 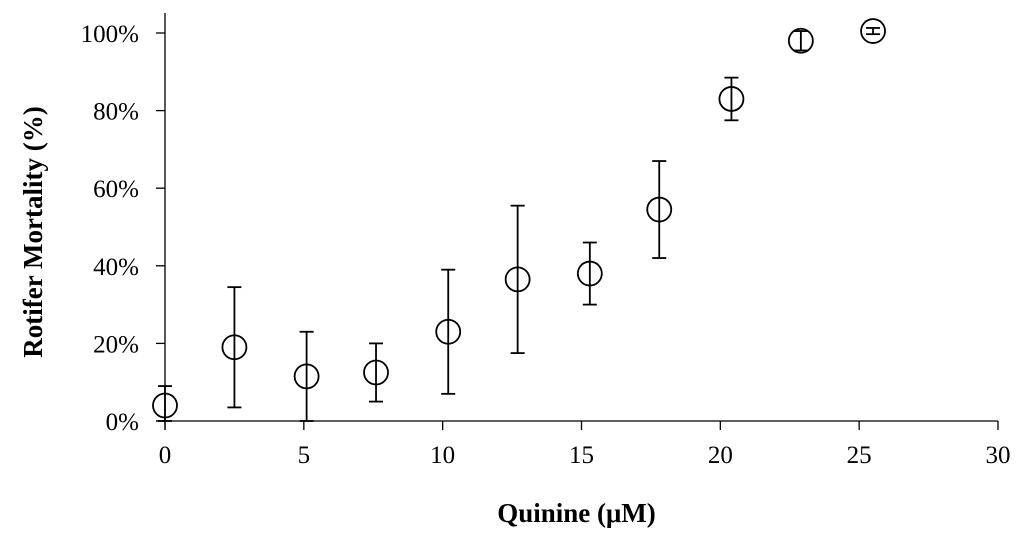 What do you see at coordinates (116, 344) in the screenshot?
I see `y-tick-label: 20%` at bounding box center [116, 344].